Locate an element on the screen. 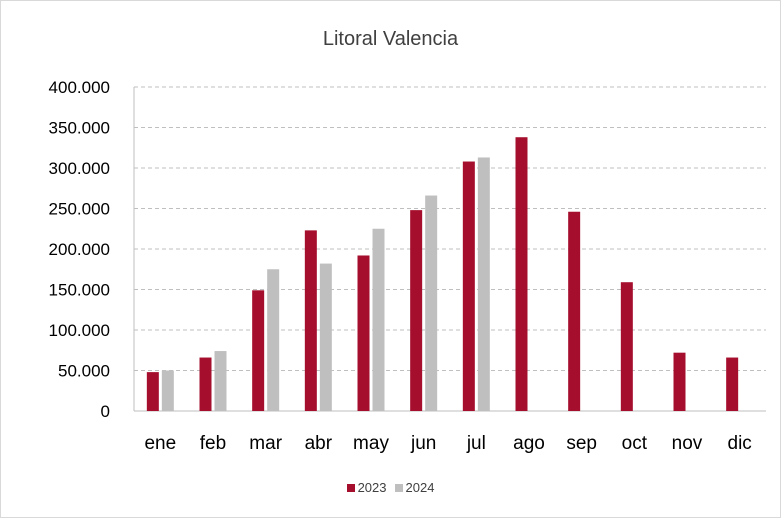  bar-2023-nov is located at coordinates (679, 381).